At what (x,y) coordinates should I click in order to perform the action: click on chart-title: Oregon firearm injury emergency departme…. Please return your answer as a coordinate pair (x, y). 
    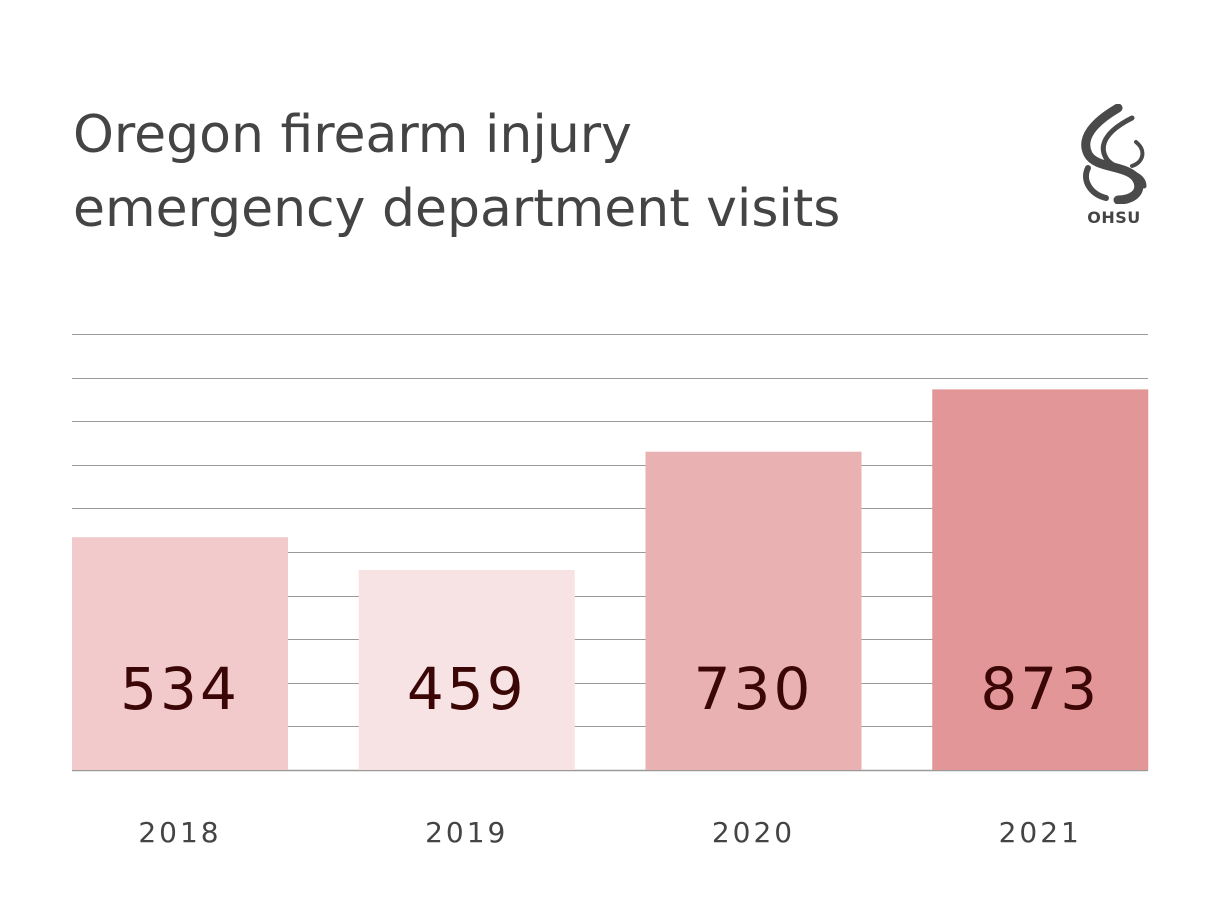
    Looking at the image, I should click on (456, 172).